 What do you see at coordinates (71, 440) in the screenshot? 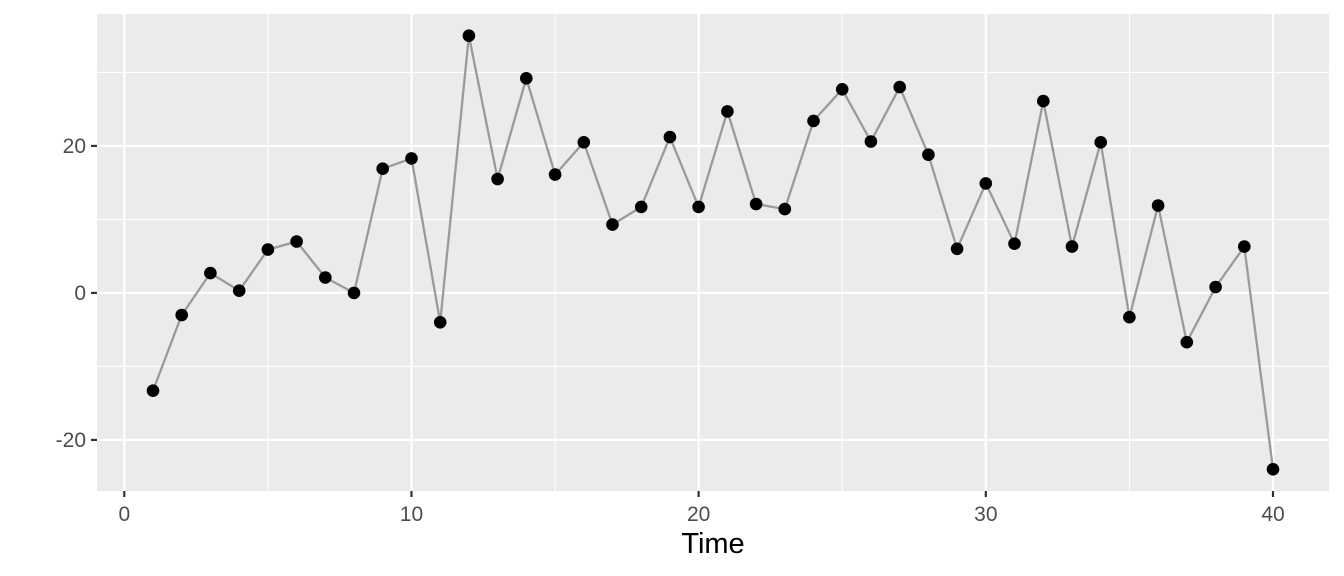
I see `y-tick-label: -20` at bounding box center [71, 440].